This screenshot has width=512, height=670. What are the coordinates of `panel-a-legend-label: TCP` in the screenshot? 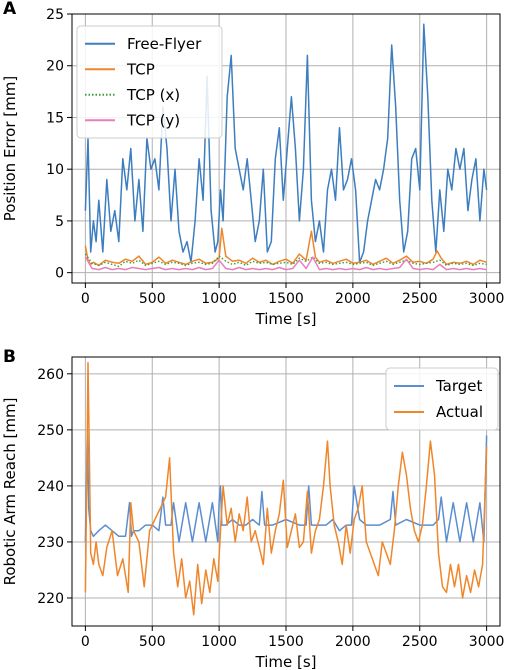 It's located at (140, 69).